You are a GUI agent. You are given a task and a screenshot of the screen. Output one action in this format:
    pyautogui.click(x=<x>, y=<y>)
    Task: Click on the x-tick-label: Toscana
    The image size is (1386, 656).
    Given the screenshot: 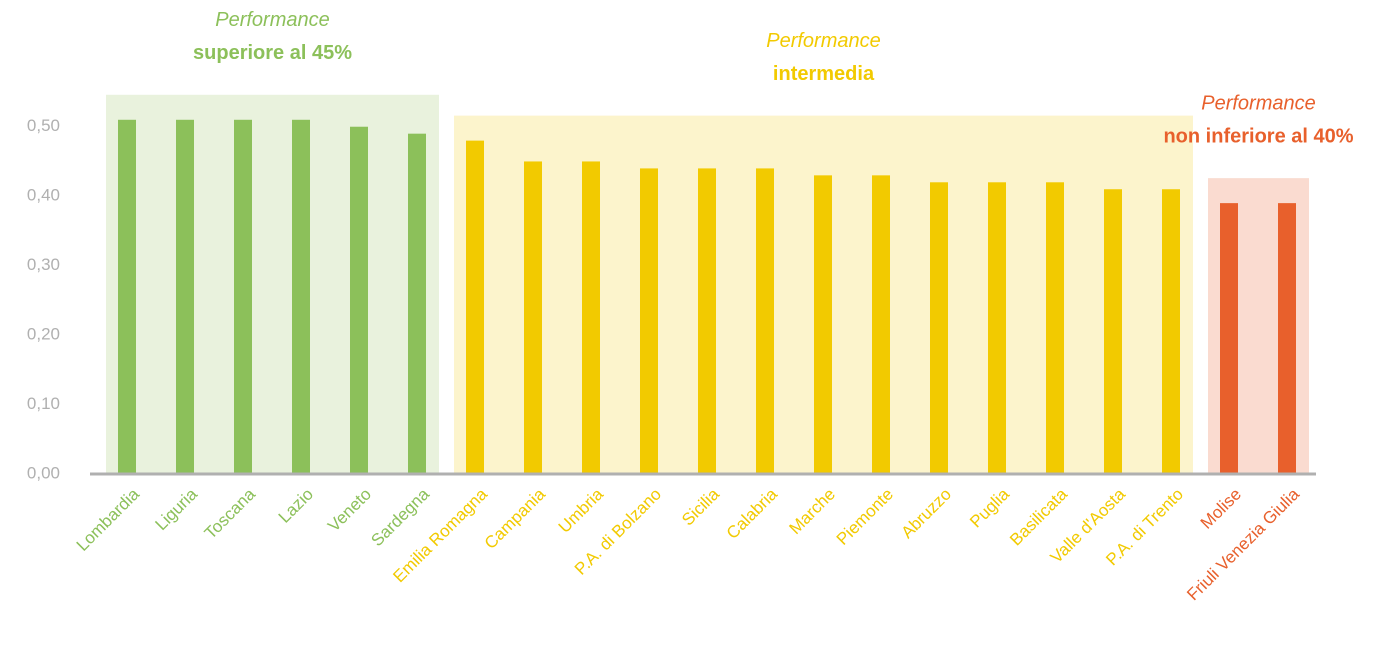 What is the action you would take?
    pyautogui.click(x=230, y=513)
    